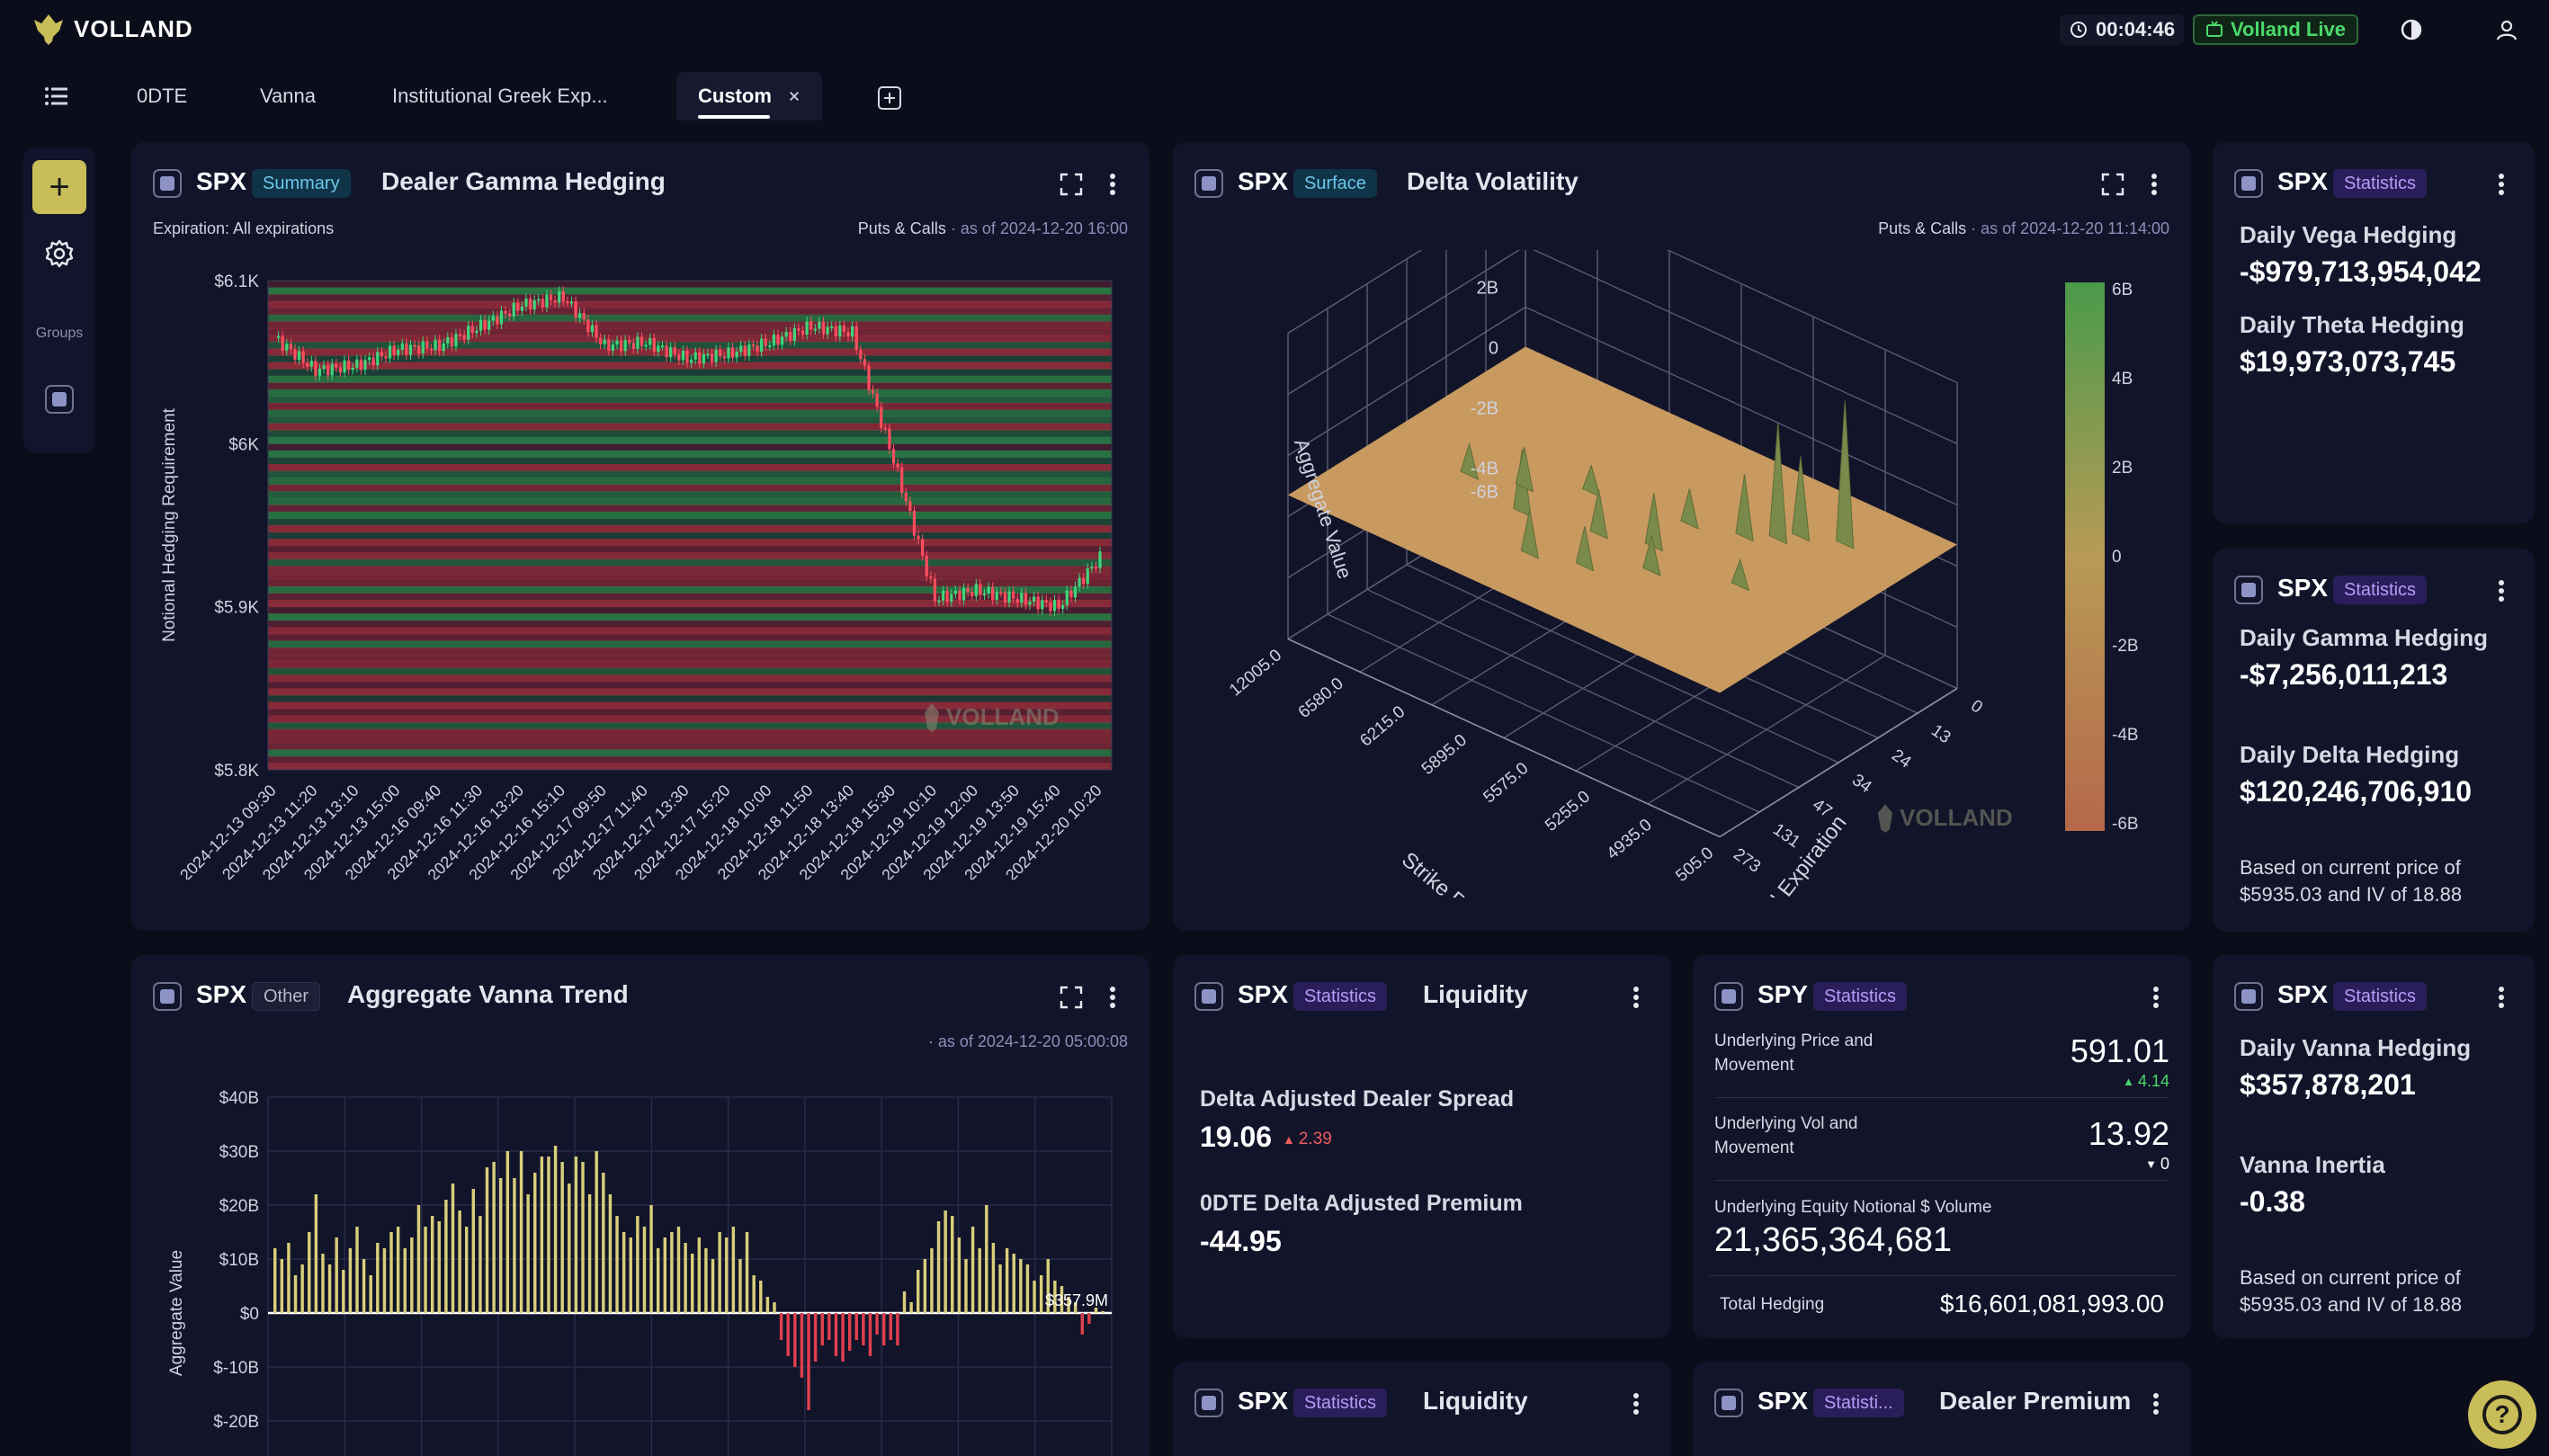 The image size is (2549, 1456). What do you see at coordinates (243, 444) in the screenshot?
I see `y-tick-label: $6K` at bounding box center [243, 444].